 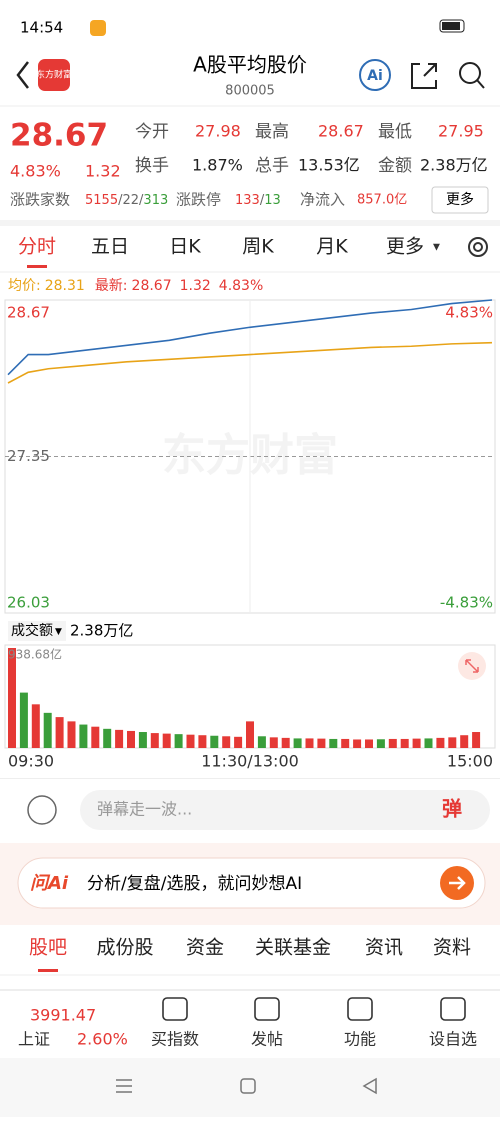 I want to click on volume-name: 成交额, so click(x=32, y=630).